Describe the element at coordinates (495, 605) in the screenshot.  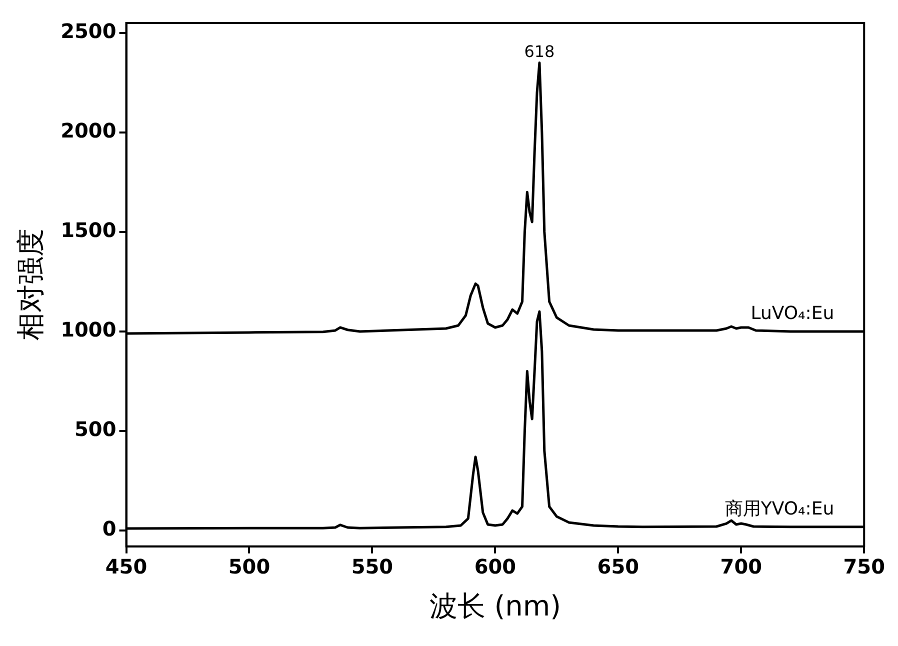
I see `x-axis-title: 波长 (nm)` at that location.